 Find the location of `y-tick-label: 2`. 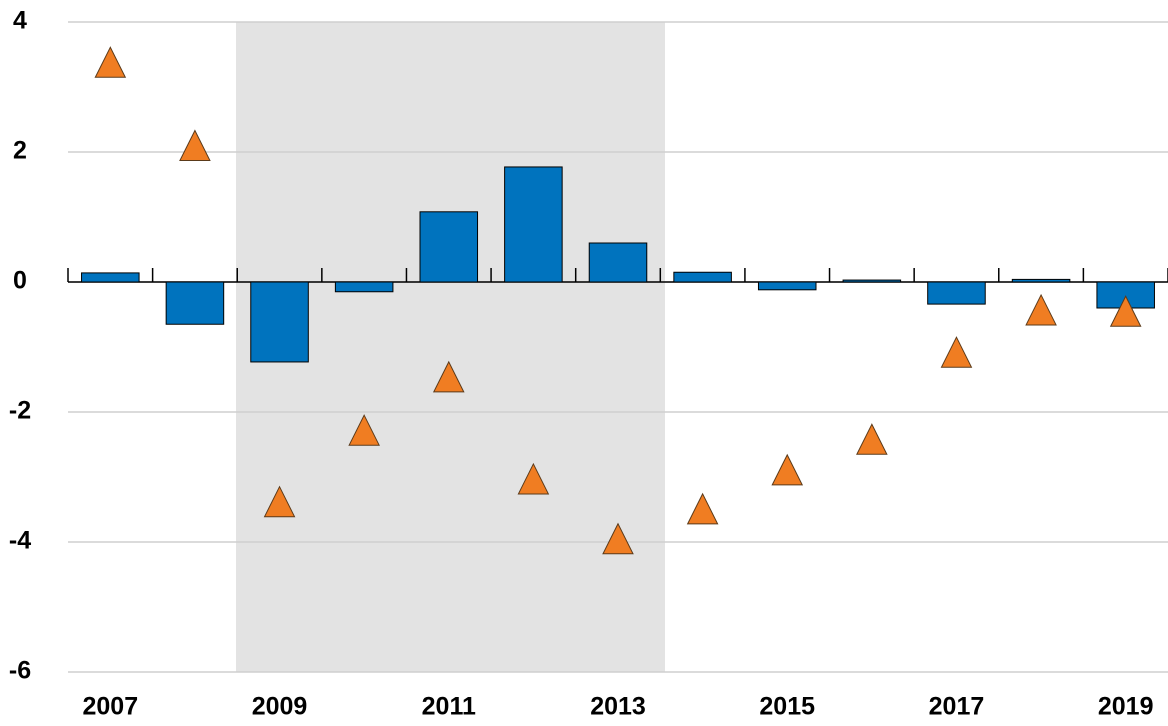

y-tick-label: 2 is located at coordinates (20, 151).